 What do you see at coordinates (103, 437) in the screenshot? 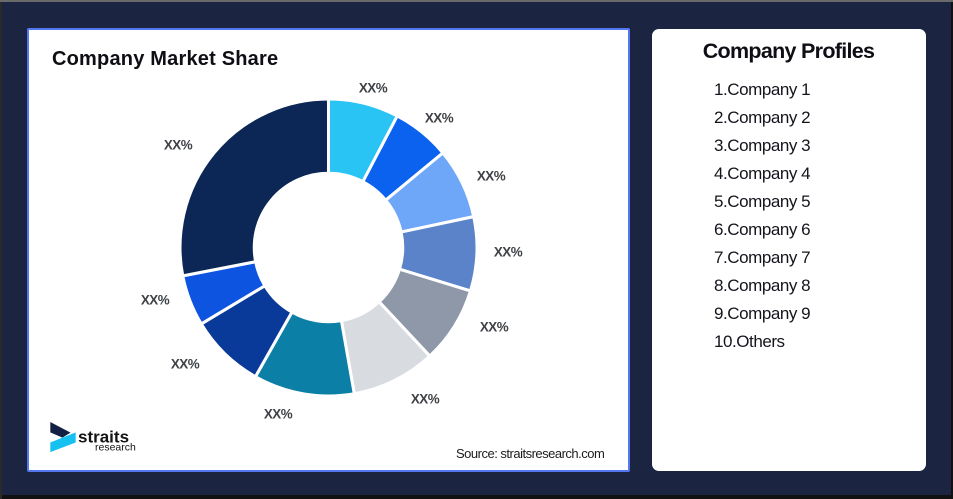
I see `svg-text: straits` at bounding box center [103, 437].